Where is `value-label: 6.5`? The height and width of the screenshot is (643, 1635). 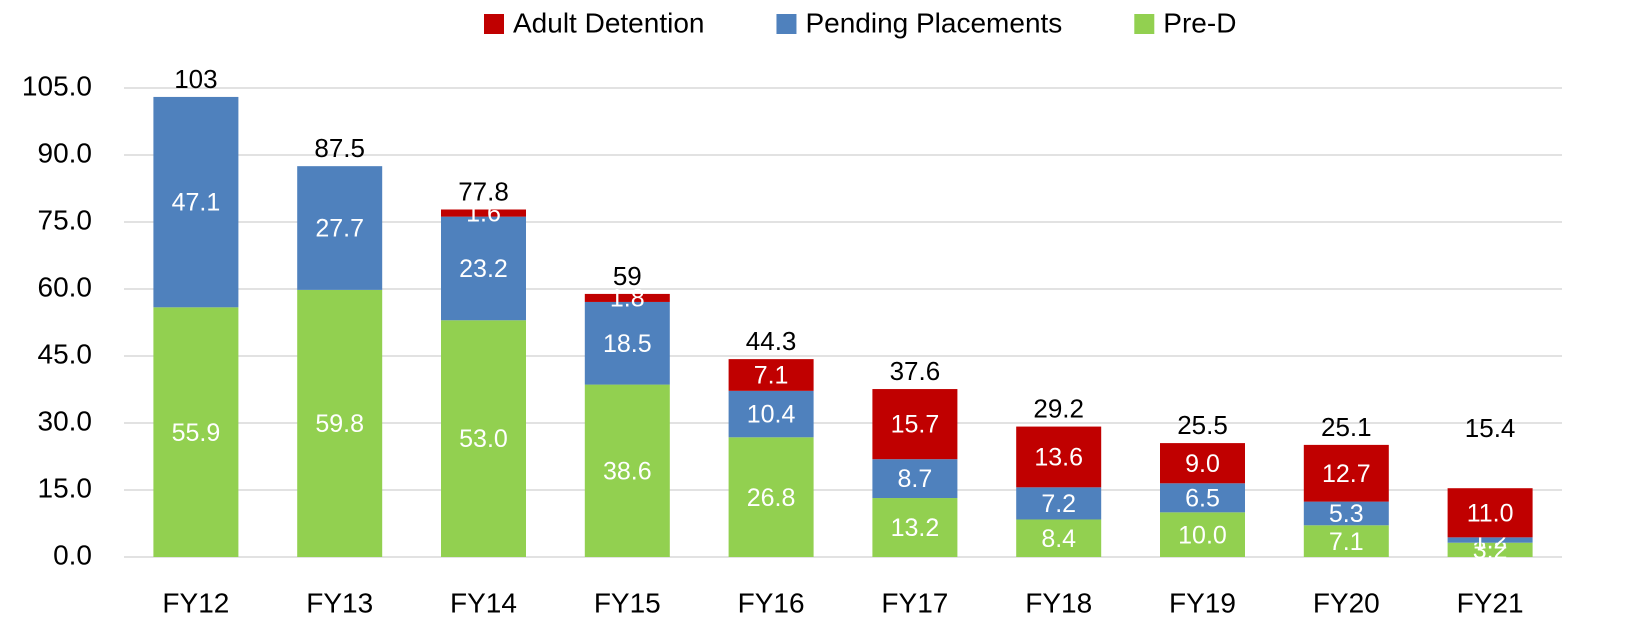
value-label: 6.5 is located at coordinates (1202, 498).